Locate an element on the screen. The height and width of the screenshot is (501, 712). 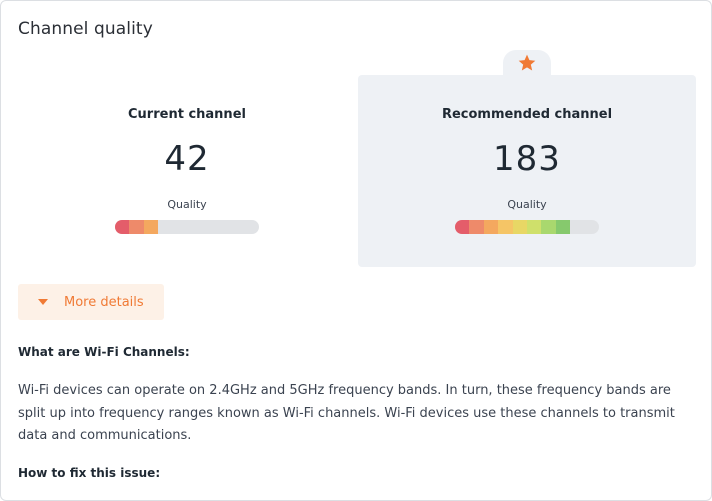
recommended-quality-label: Quality is located at coordinates (527, 204).